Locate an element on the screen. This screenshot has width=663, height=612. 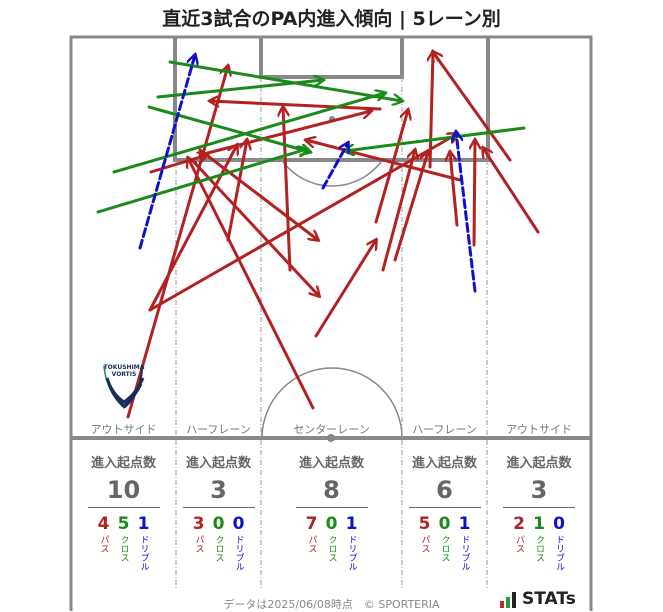
logo-bar-dark is located at coordinates (514, 600).